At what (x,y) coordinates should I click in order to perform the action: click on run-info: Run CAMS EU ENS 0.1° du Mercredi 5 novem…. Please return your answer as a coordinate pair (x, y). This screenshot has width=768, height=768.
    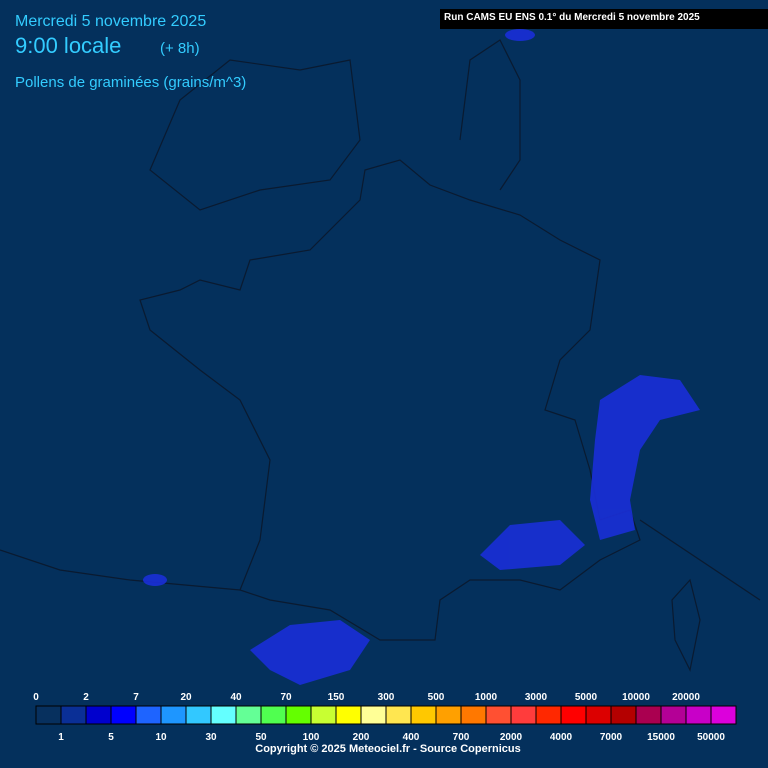
    Looking at the image, I should click on (572, 17).